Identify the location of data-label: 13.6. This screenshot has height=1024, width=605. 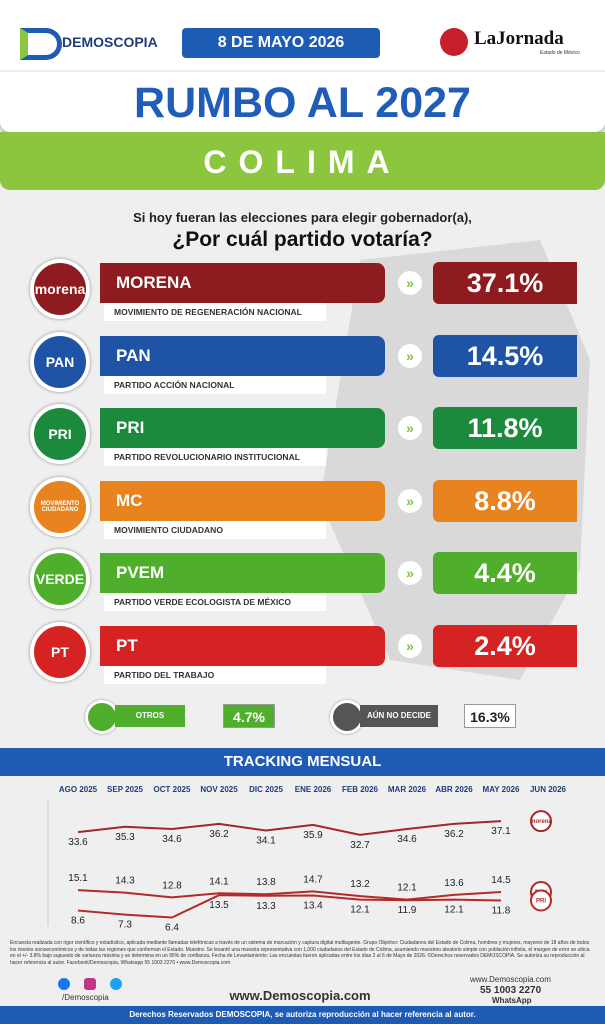
(454, 883).